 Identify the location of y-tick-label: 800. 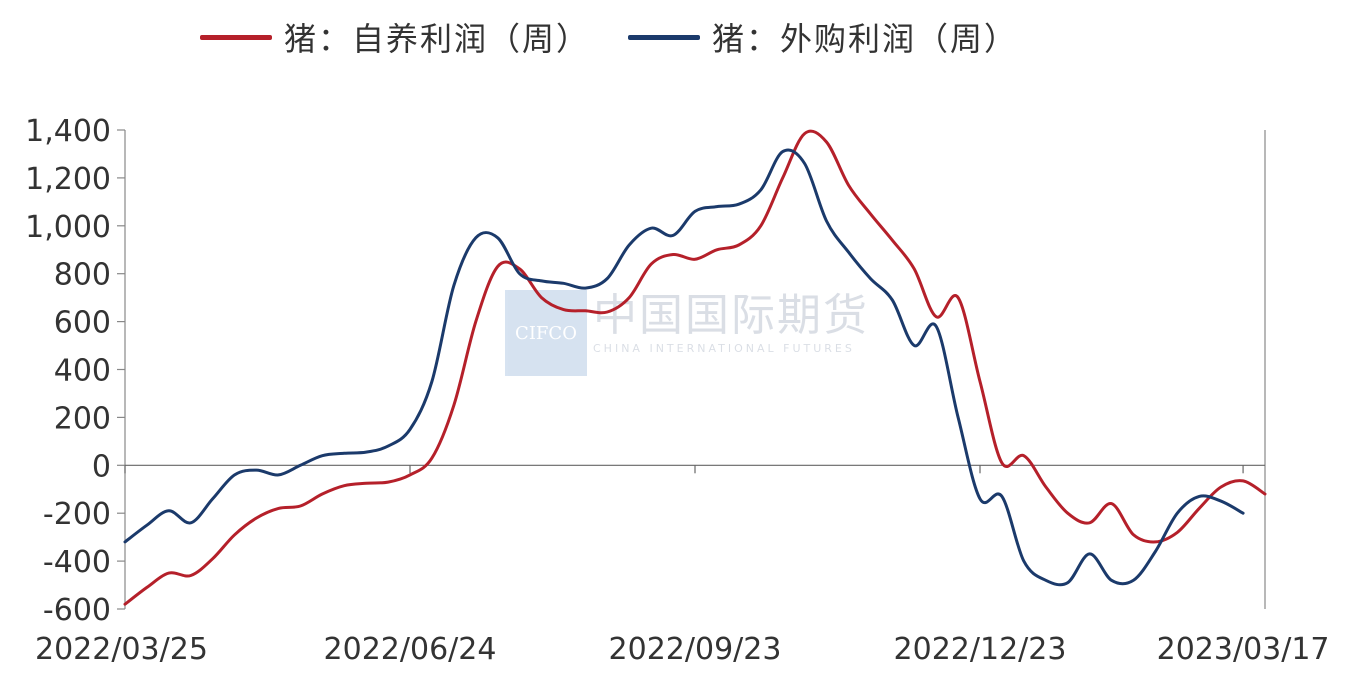
(82, 275).